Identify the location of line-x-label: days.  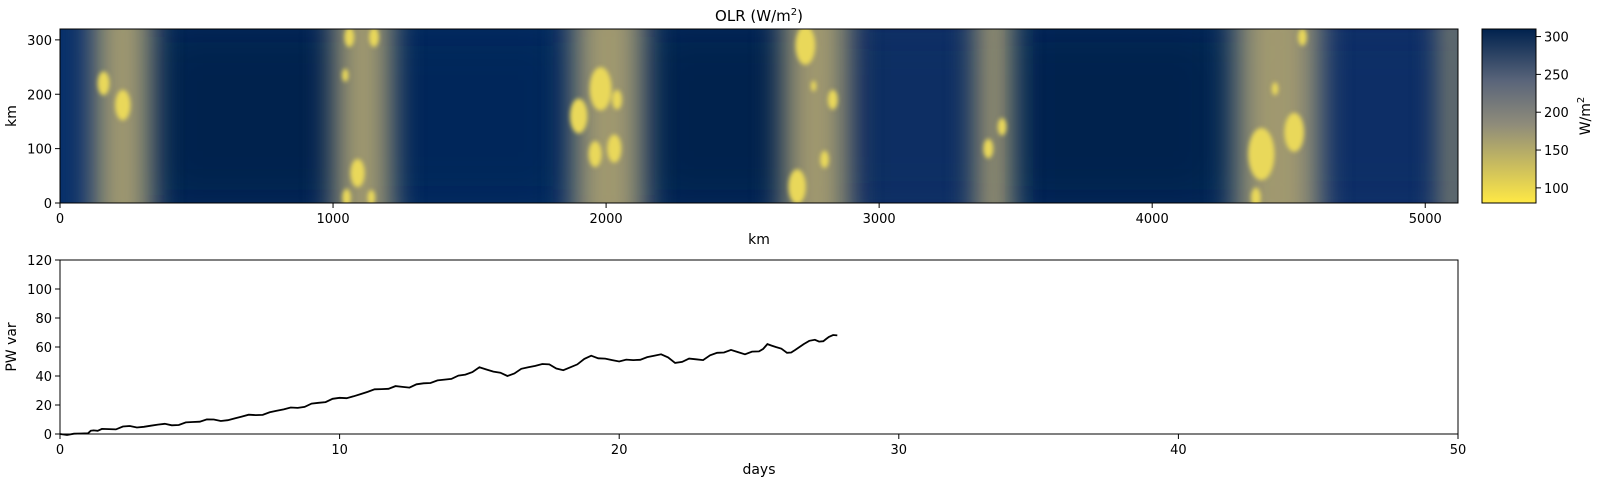
(758, 470).